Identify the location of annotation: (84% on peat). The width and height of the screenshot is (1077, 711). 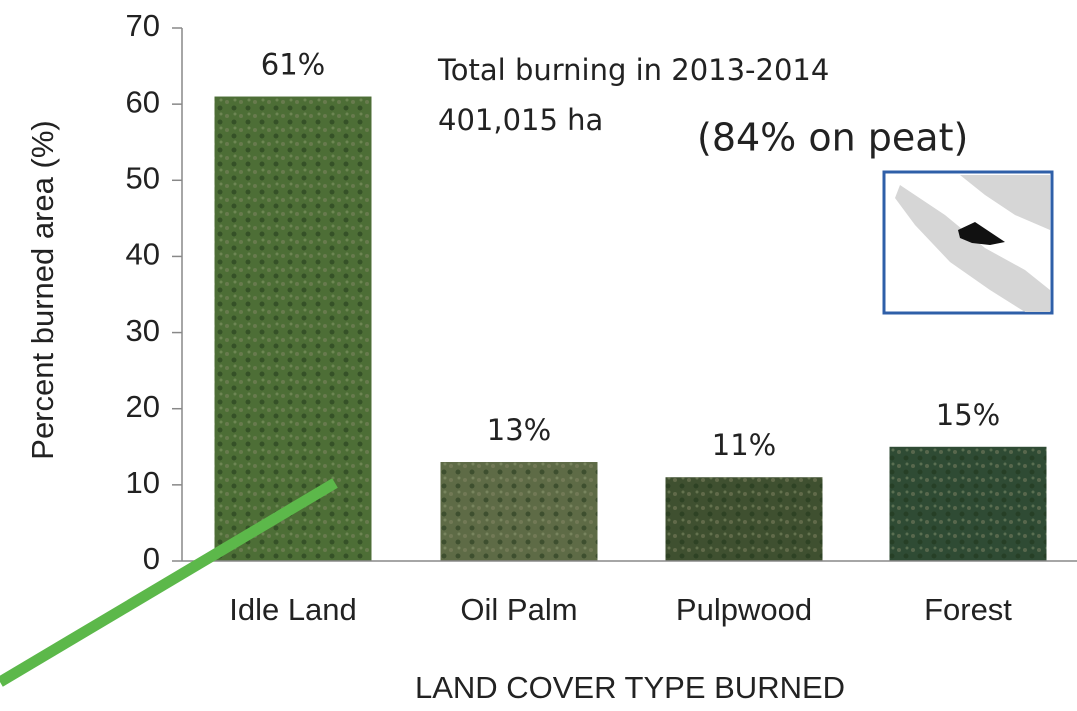
(832, 138).